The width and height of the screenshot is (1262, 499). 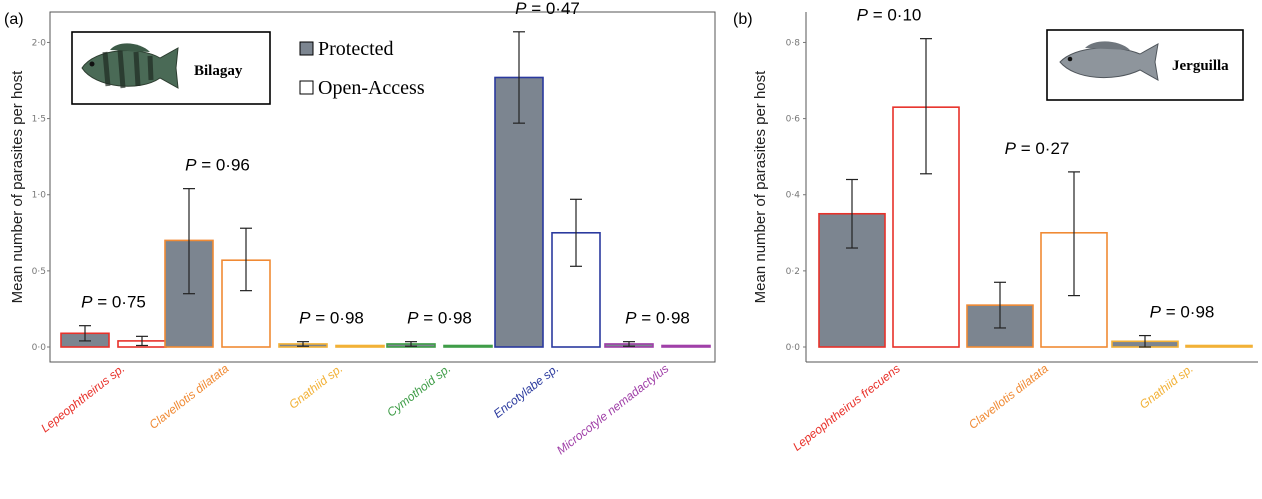 What do you see at coordinates (371, 88) in the screenshot?
I see `legend-label-open-access: Open-Access` at bounding box center [371, 88].